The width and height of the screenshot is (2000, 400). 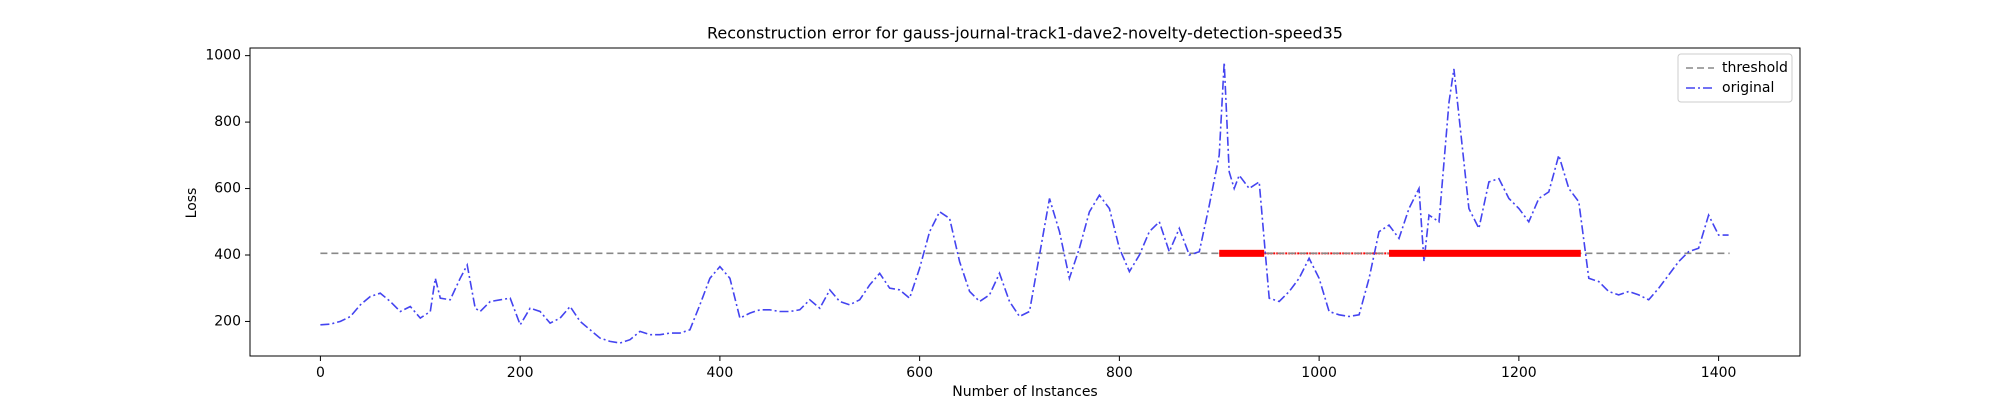 I want to click on y-tick-label: 600, so click(x=227, y=189).